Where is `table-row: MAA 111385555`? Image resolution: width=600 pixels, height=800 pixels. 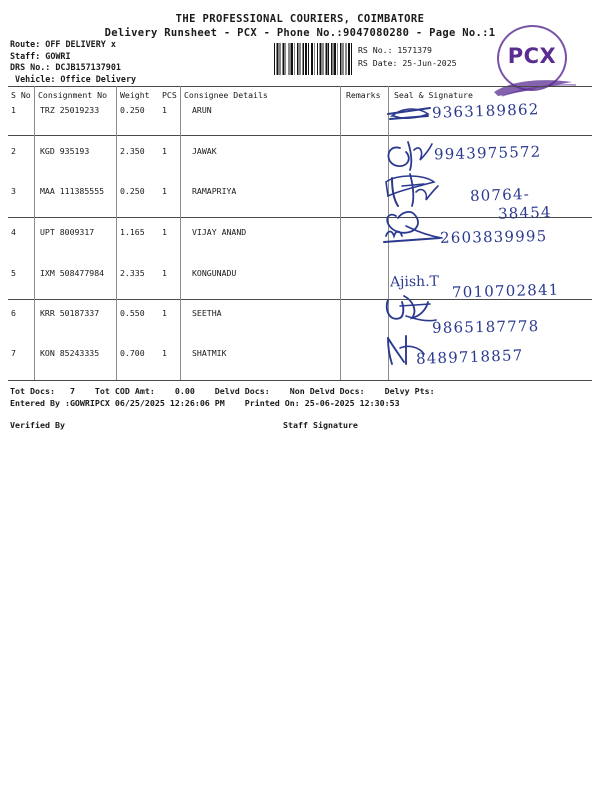
table-row: MAA 111385555 is located at coordinates (72, 191).